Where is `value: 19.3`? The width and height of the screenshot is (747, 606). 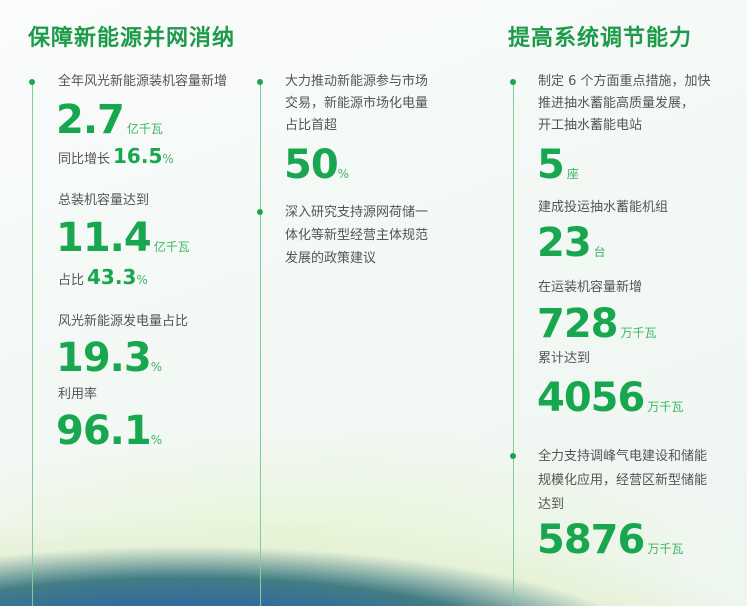 value: 19.3 is located at coordinates (104, 358).